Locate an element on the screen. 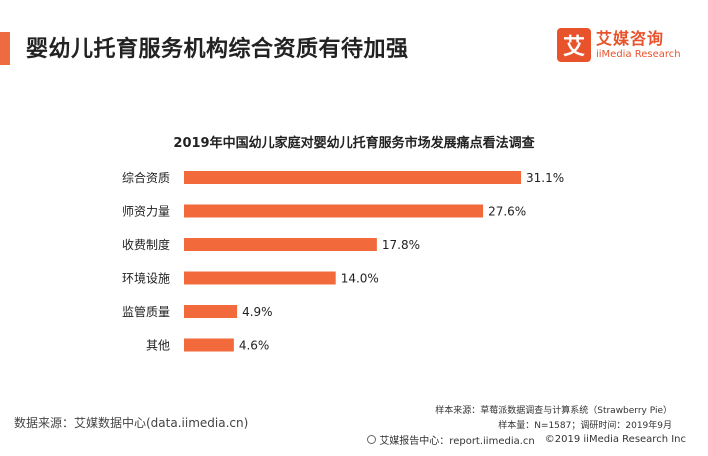 This screenshot has height=456, width=708. category-label: 监管质量 is located at coordinates (146, 311).